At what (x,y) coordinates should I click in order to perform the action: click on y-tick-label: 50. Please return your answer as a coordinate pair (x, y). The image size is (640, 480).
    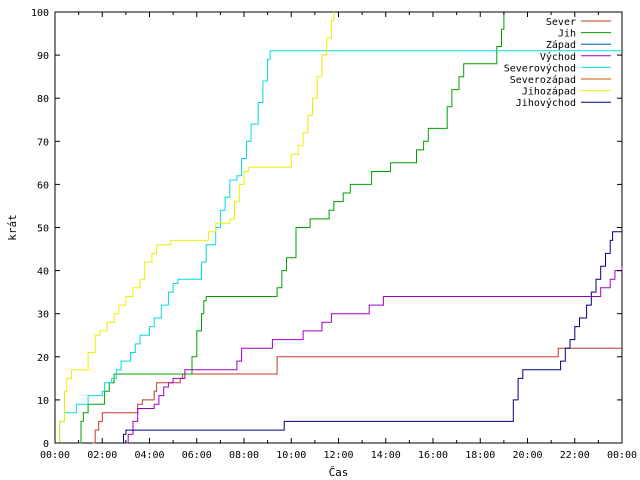
    Looking at the image, I should click on (43, 229).